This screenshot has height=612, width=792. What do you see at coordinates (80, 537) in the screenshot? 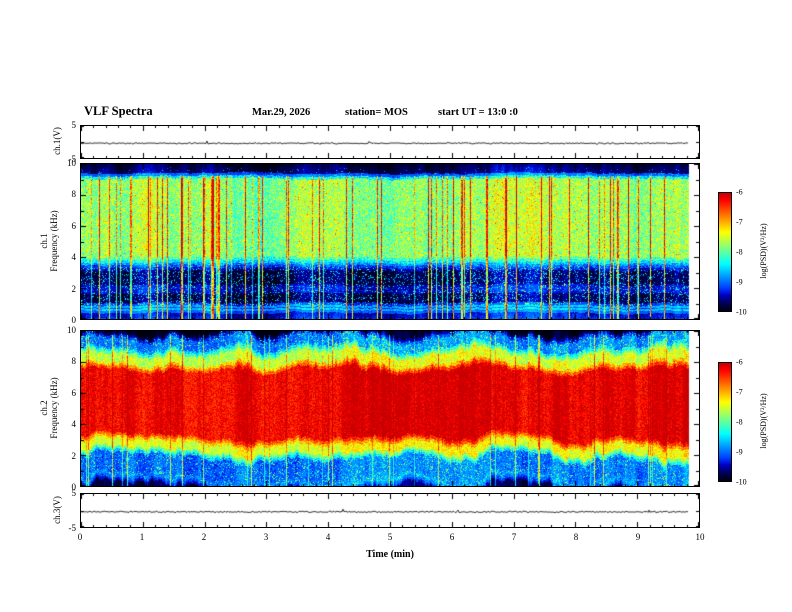
I see `x-tick-label: 0` at bounding box center [80, 537].